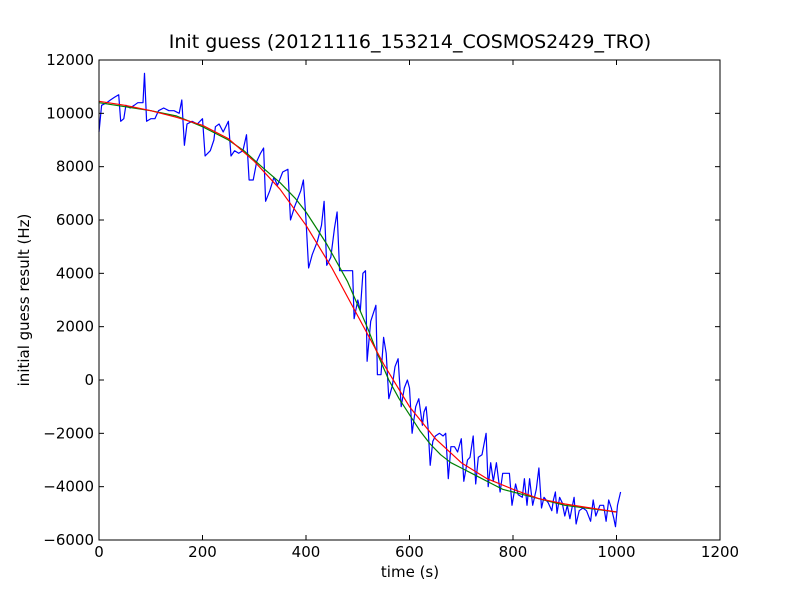 Image resolution: width=800 pixels, height=600 pixels. I want to click on y-tick-label: 12000, so click(70, 60).